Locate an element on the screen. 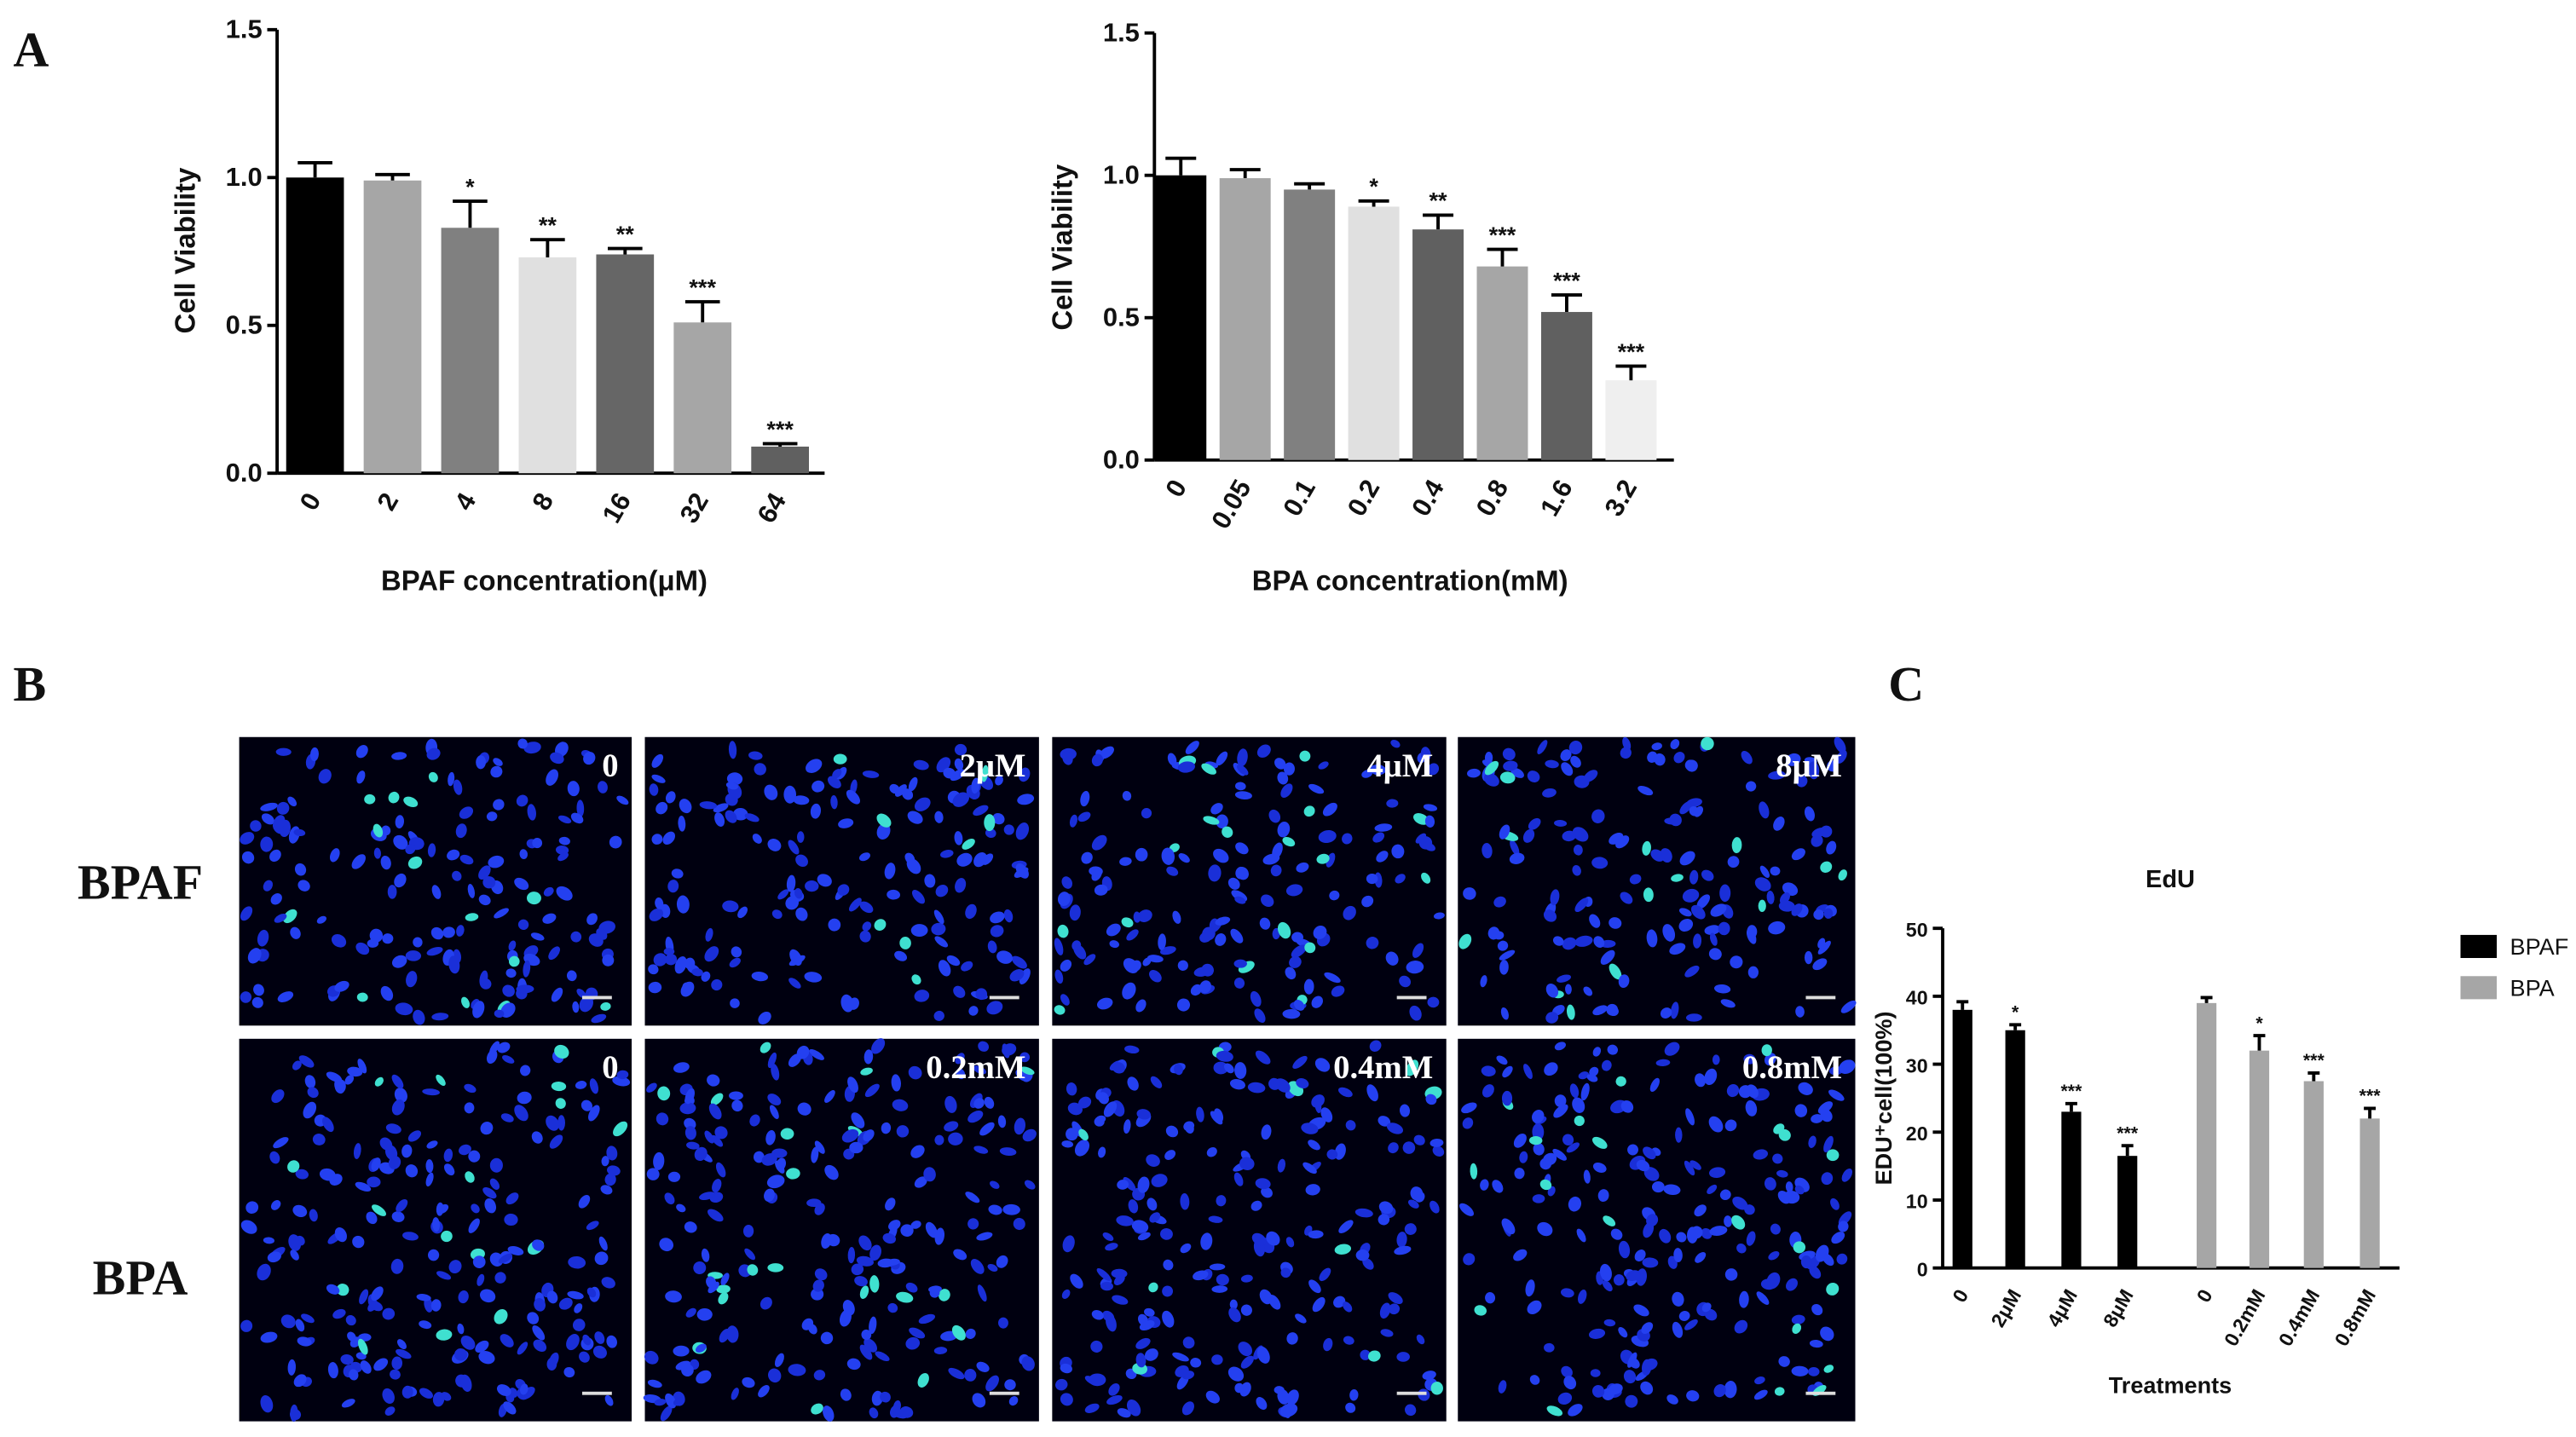 This screenshot has height=1437, width=2576. y-tick-label: 0.0 is located at coordinates (244, 473).